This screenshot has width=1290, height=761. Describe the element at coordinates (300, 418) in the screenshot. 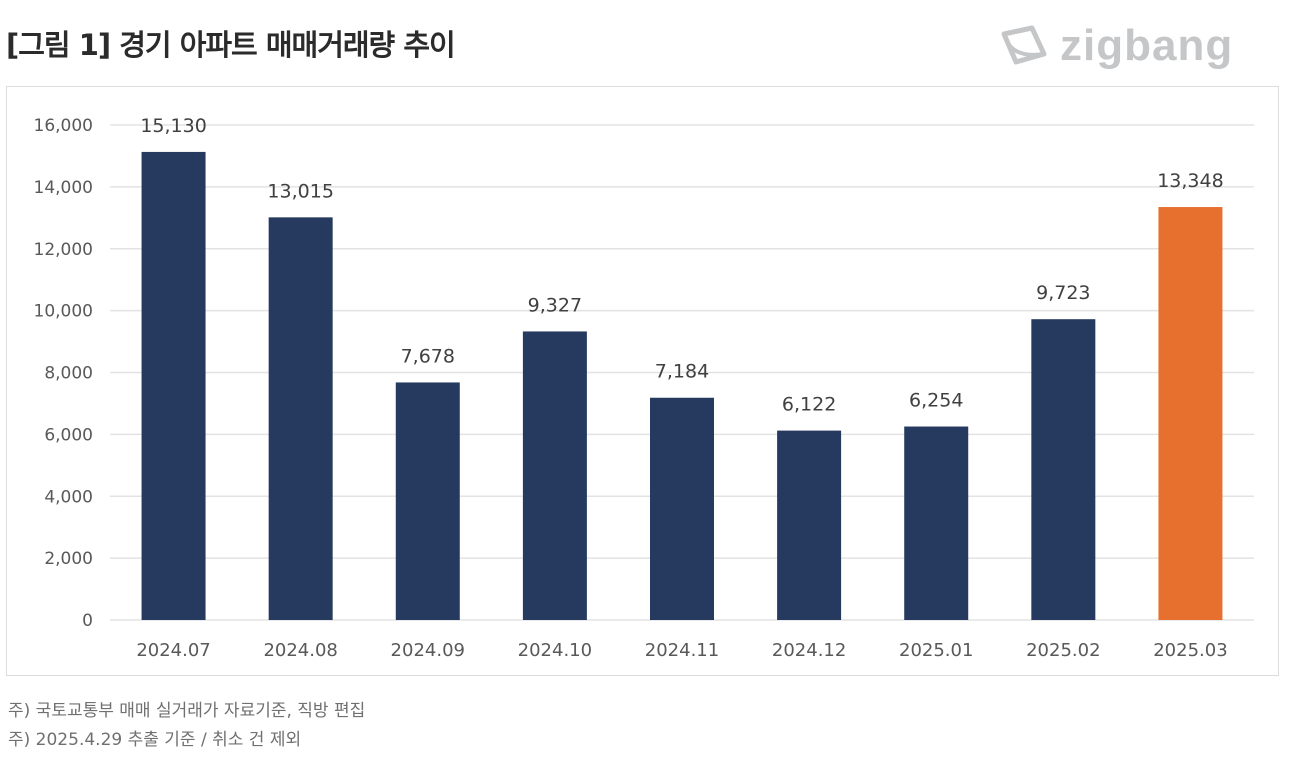

I see `bar-2024.08` at that location.